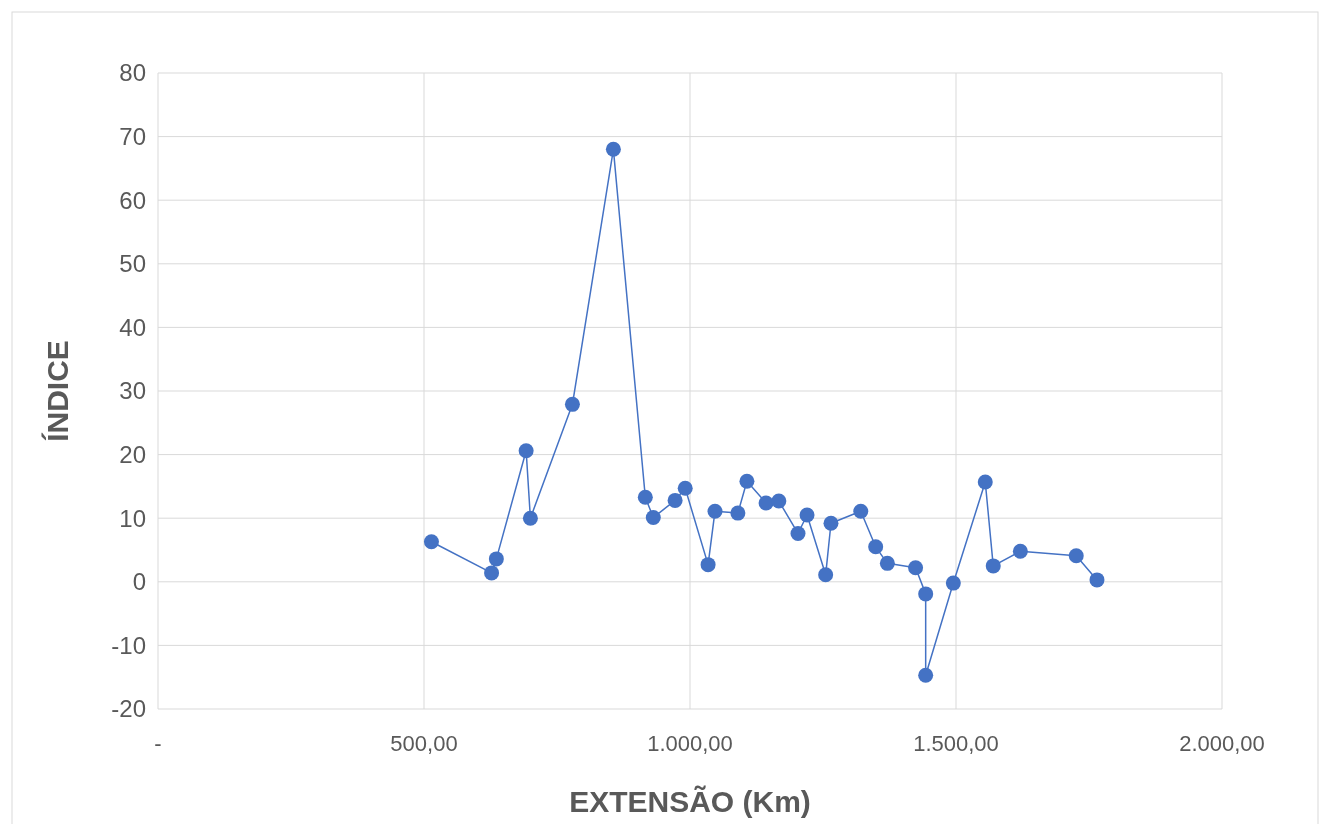 The height and width of the screenshot is (832, 1330). Describe the element at coordinates (132, 264) in the screenshot. I see `y-tick-label: 50` at that location.